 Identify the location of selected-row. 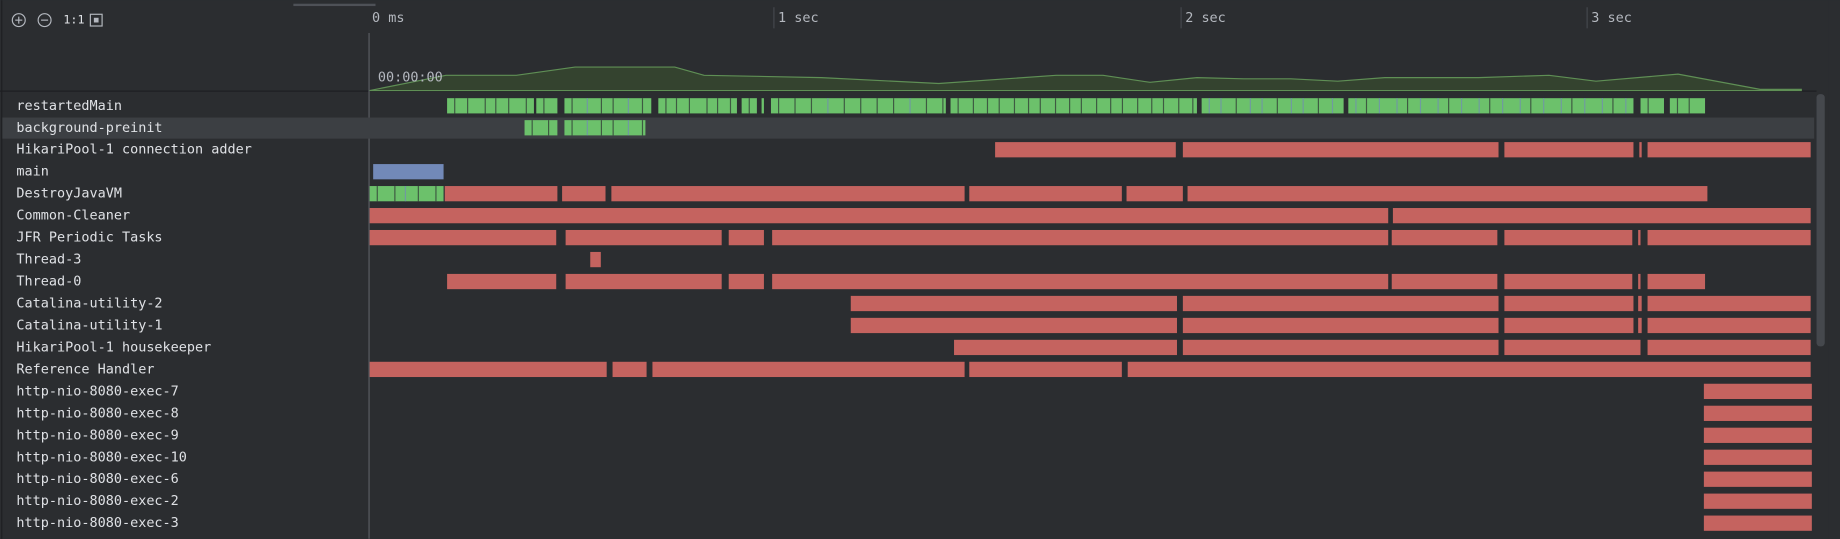
(908, 128).